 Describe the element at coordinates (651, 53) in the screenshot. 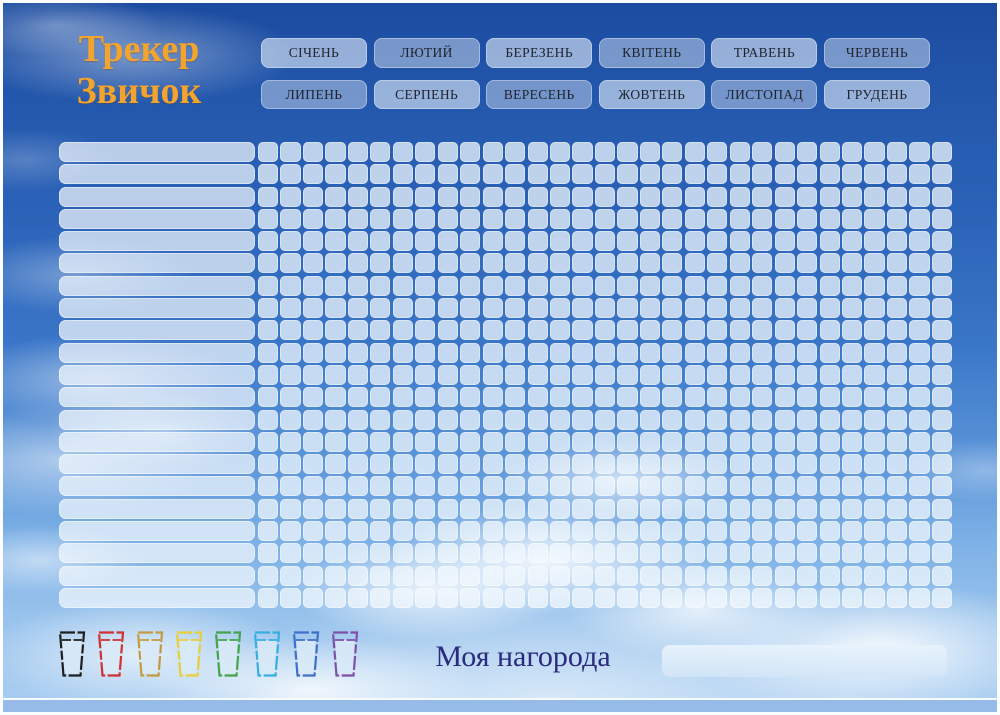

I see `month-button-apr: КВІТЕНЬ` at that location.